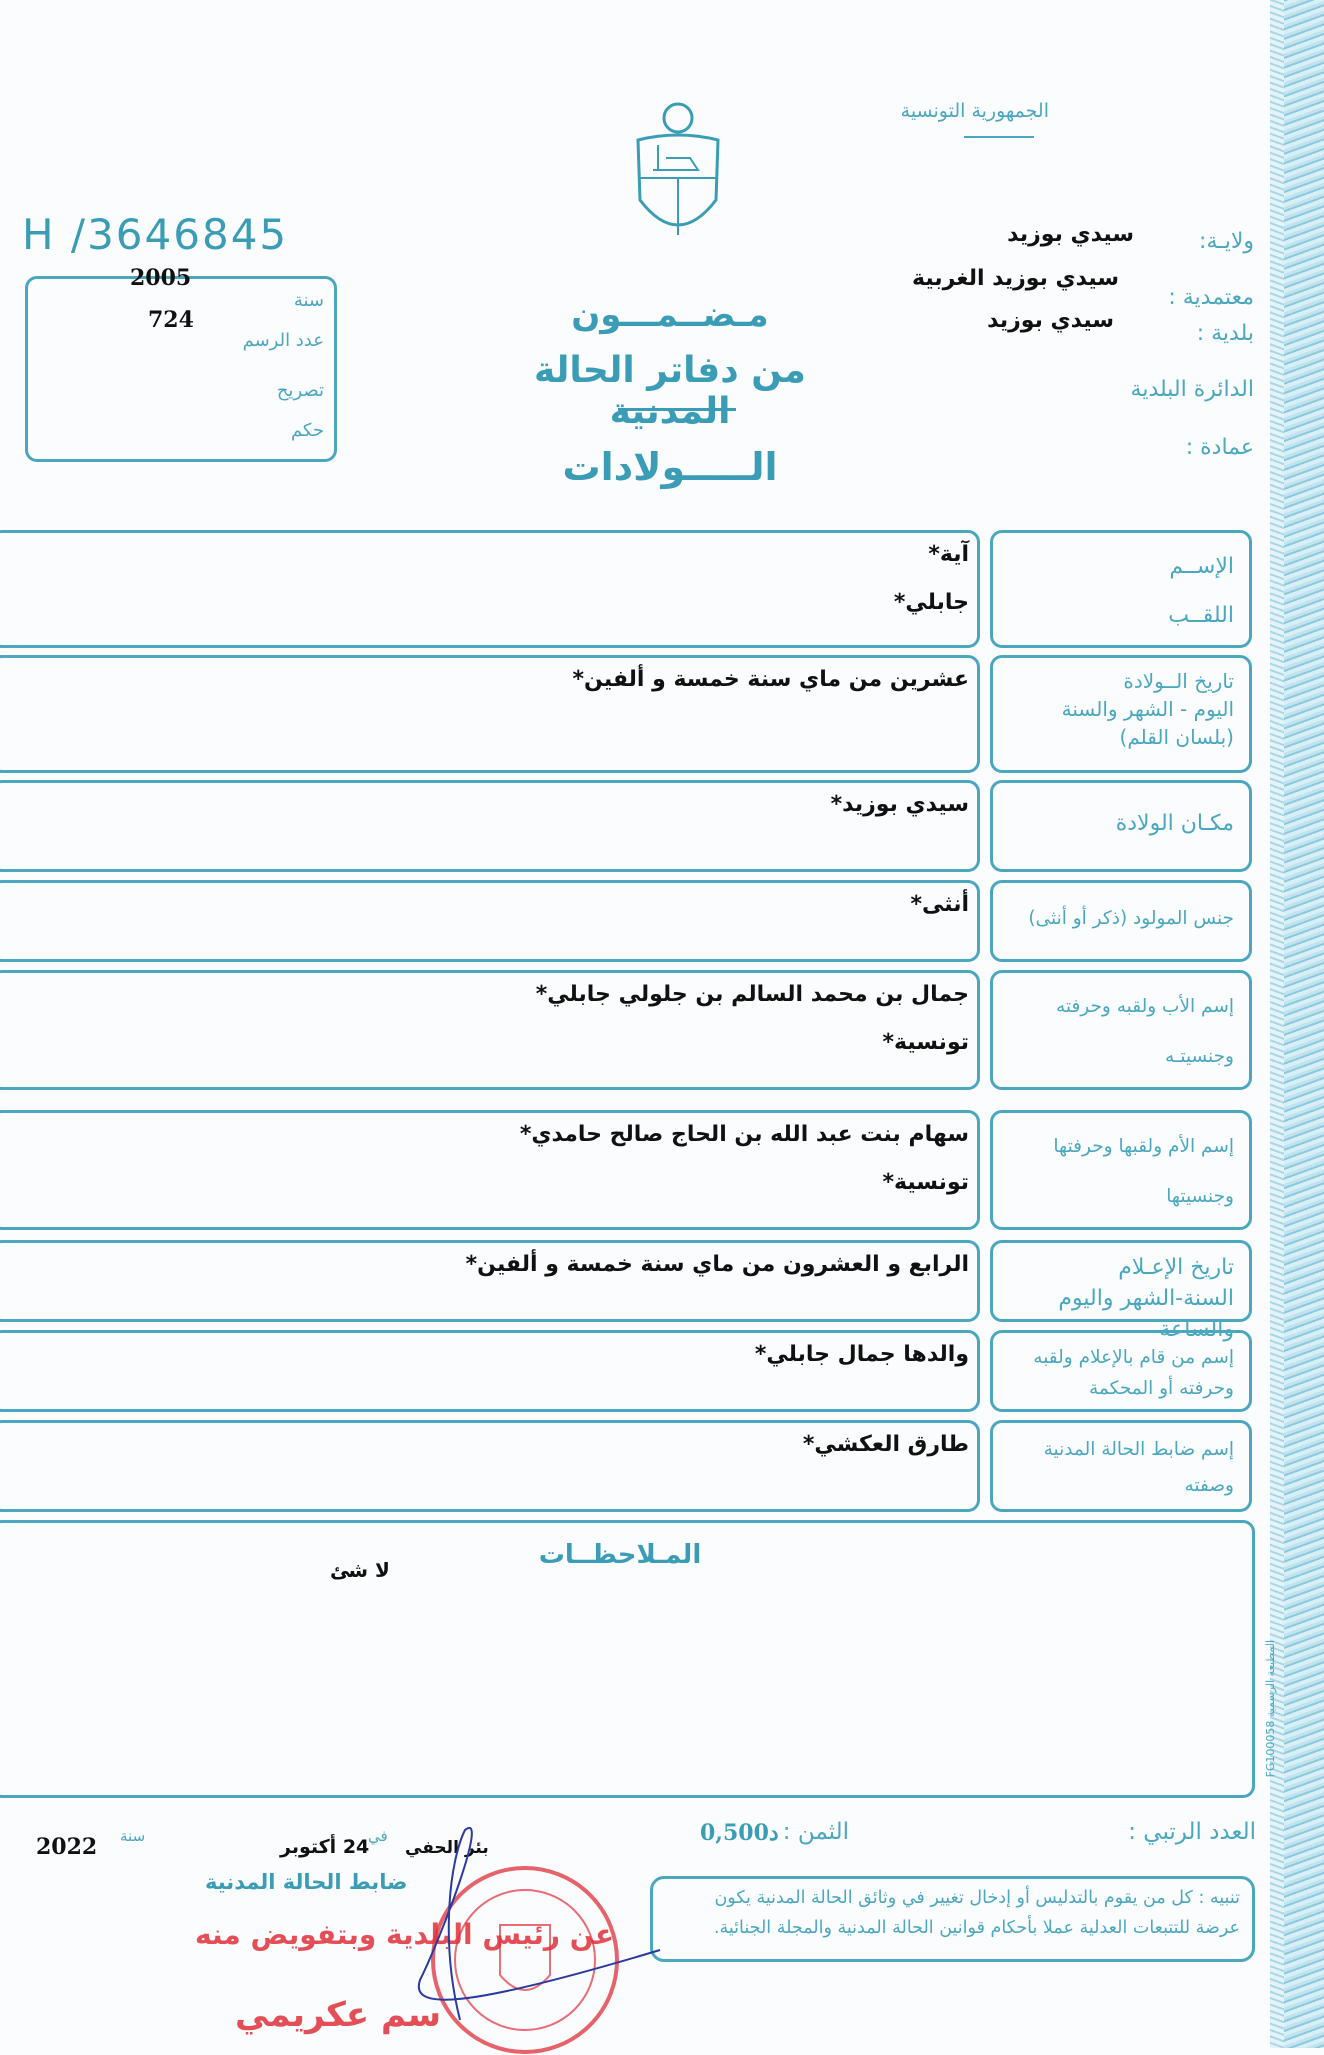 The height and width of the screenshot is (2055, 1324). Describe the element at coordinates (1174, 823) in the screenshot. I see `row-label1: مكـان الولادة` at that location.